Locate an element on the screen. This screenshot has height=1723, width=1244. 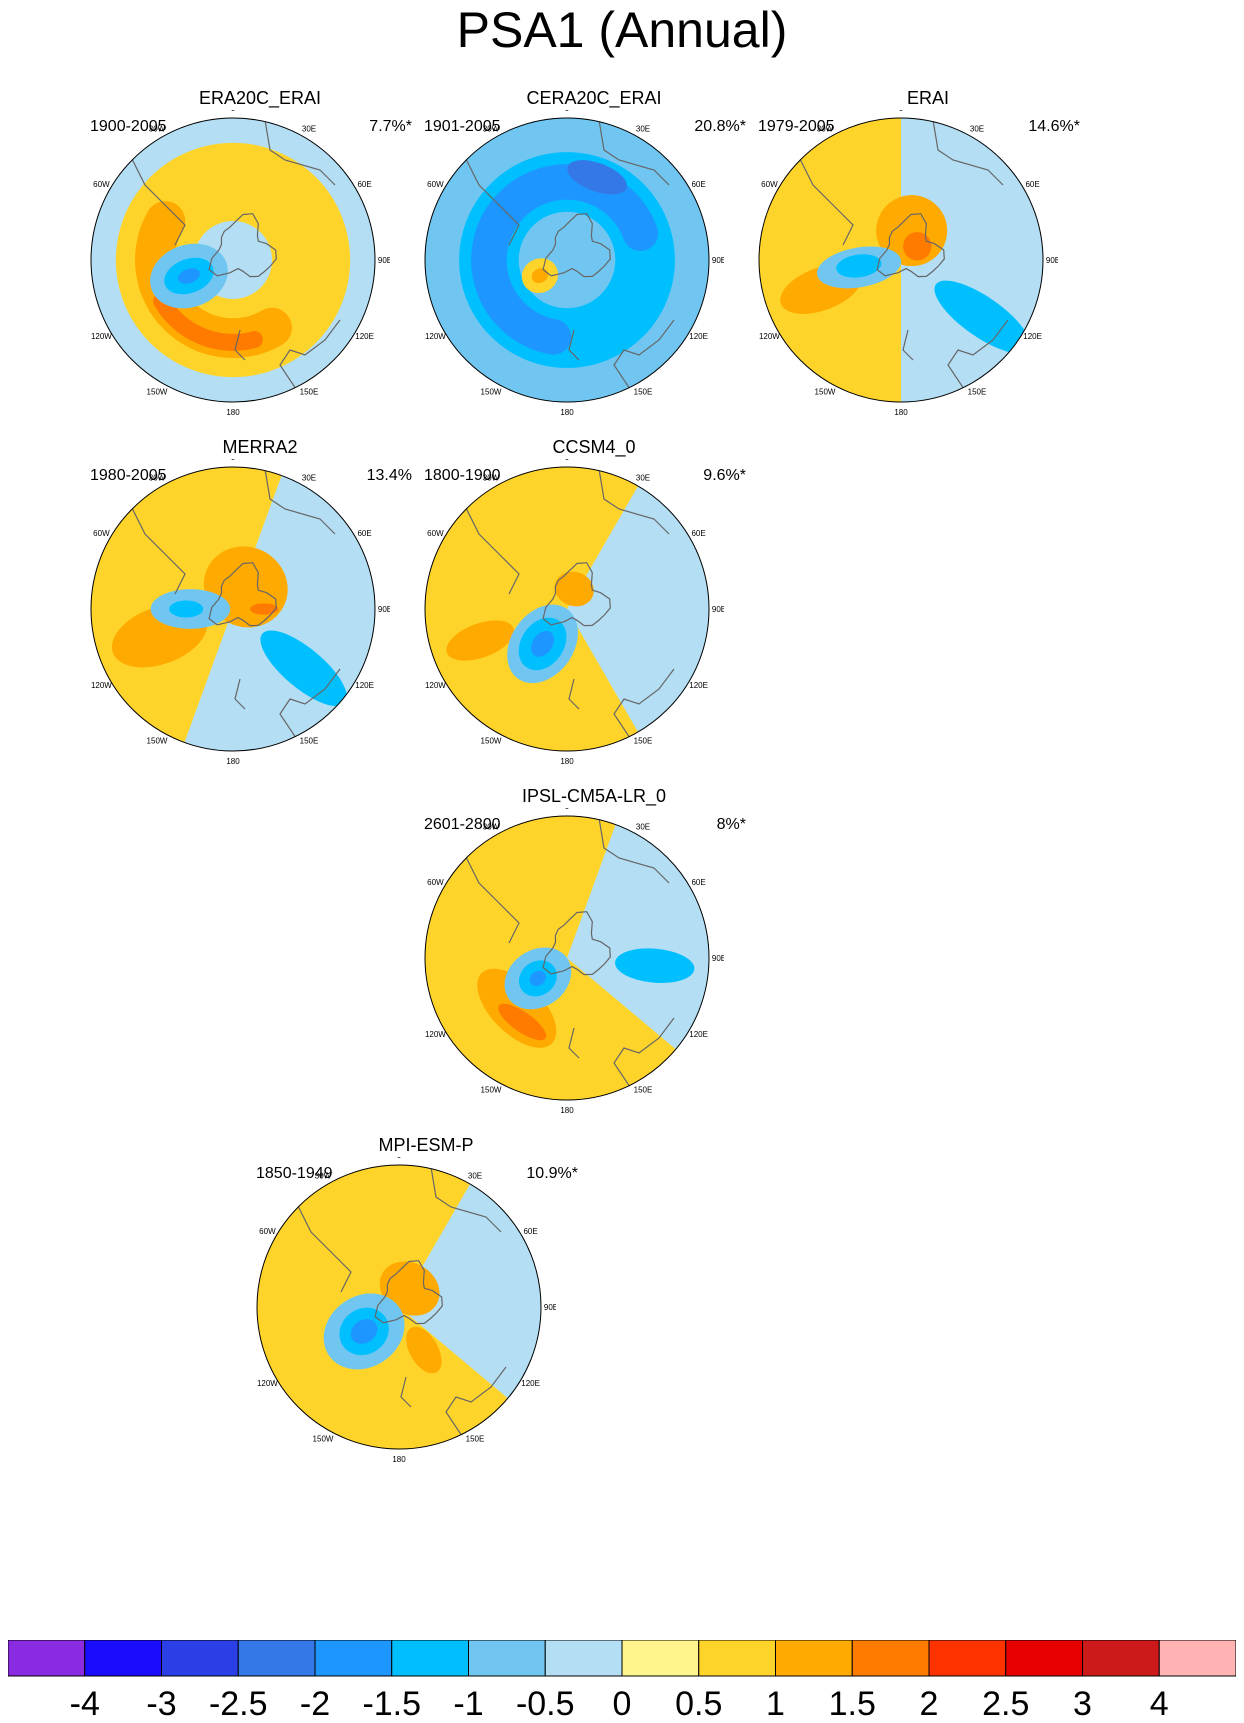
panel-variance-pct: 14.6%* is located at coordinates (1054, 126).